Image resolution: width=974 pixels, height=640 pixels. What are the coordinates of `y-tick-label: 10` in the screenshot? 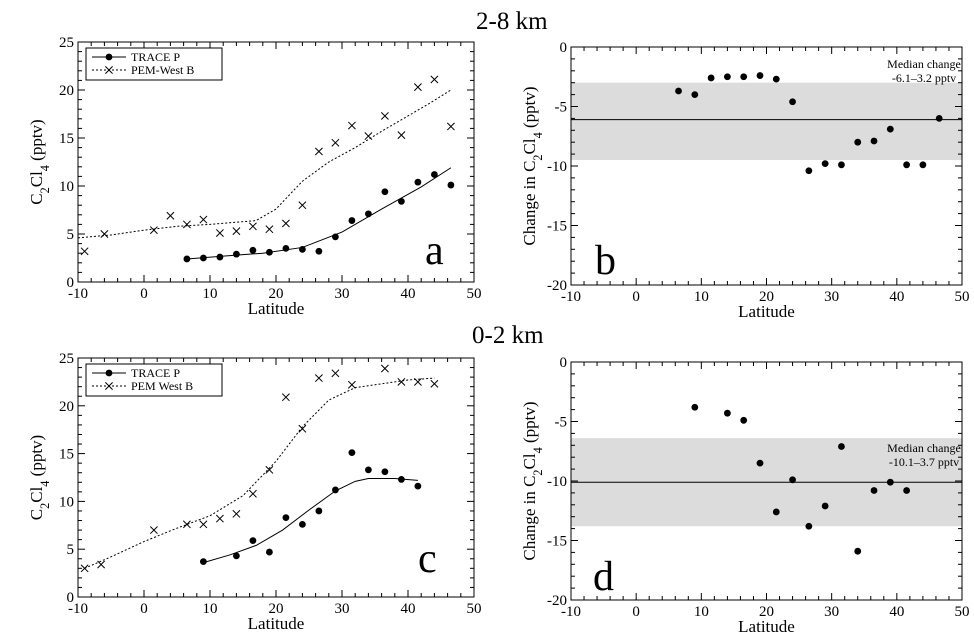 It's located at (66, 187).